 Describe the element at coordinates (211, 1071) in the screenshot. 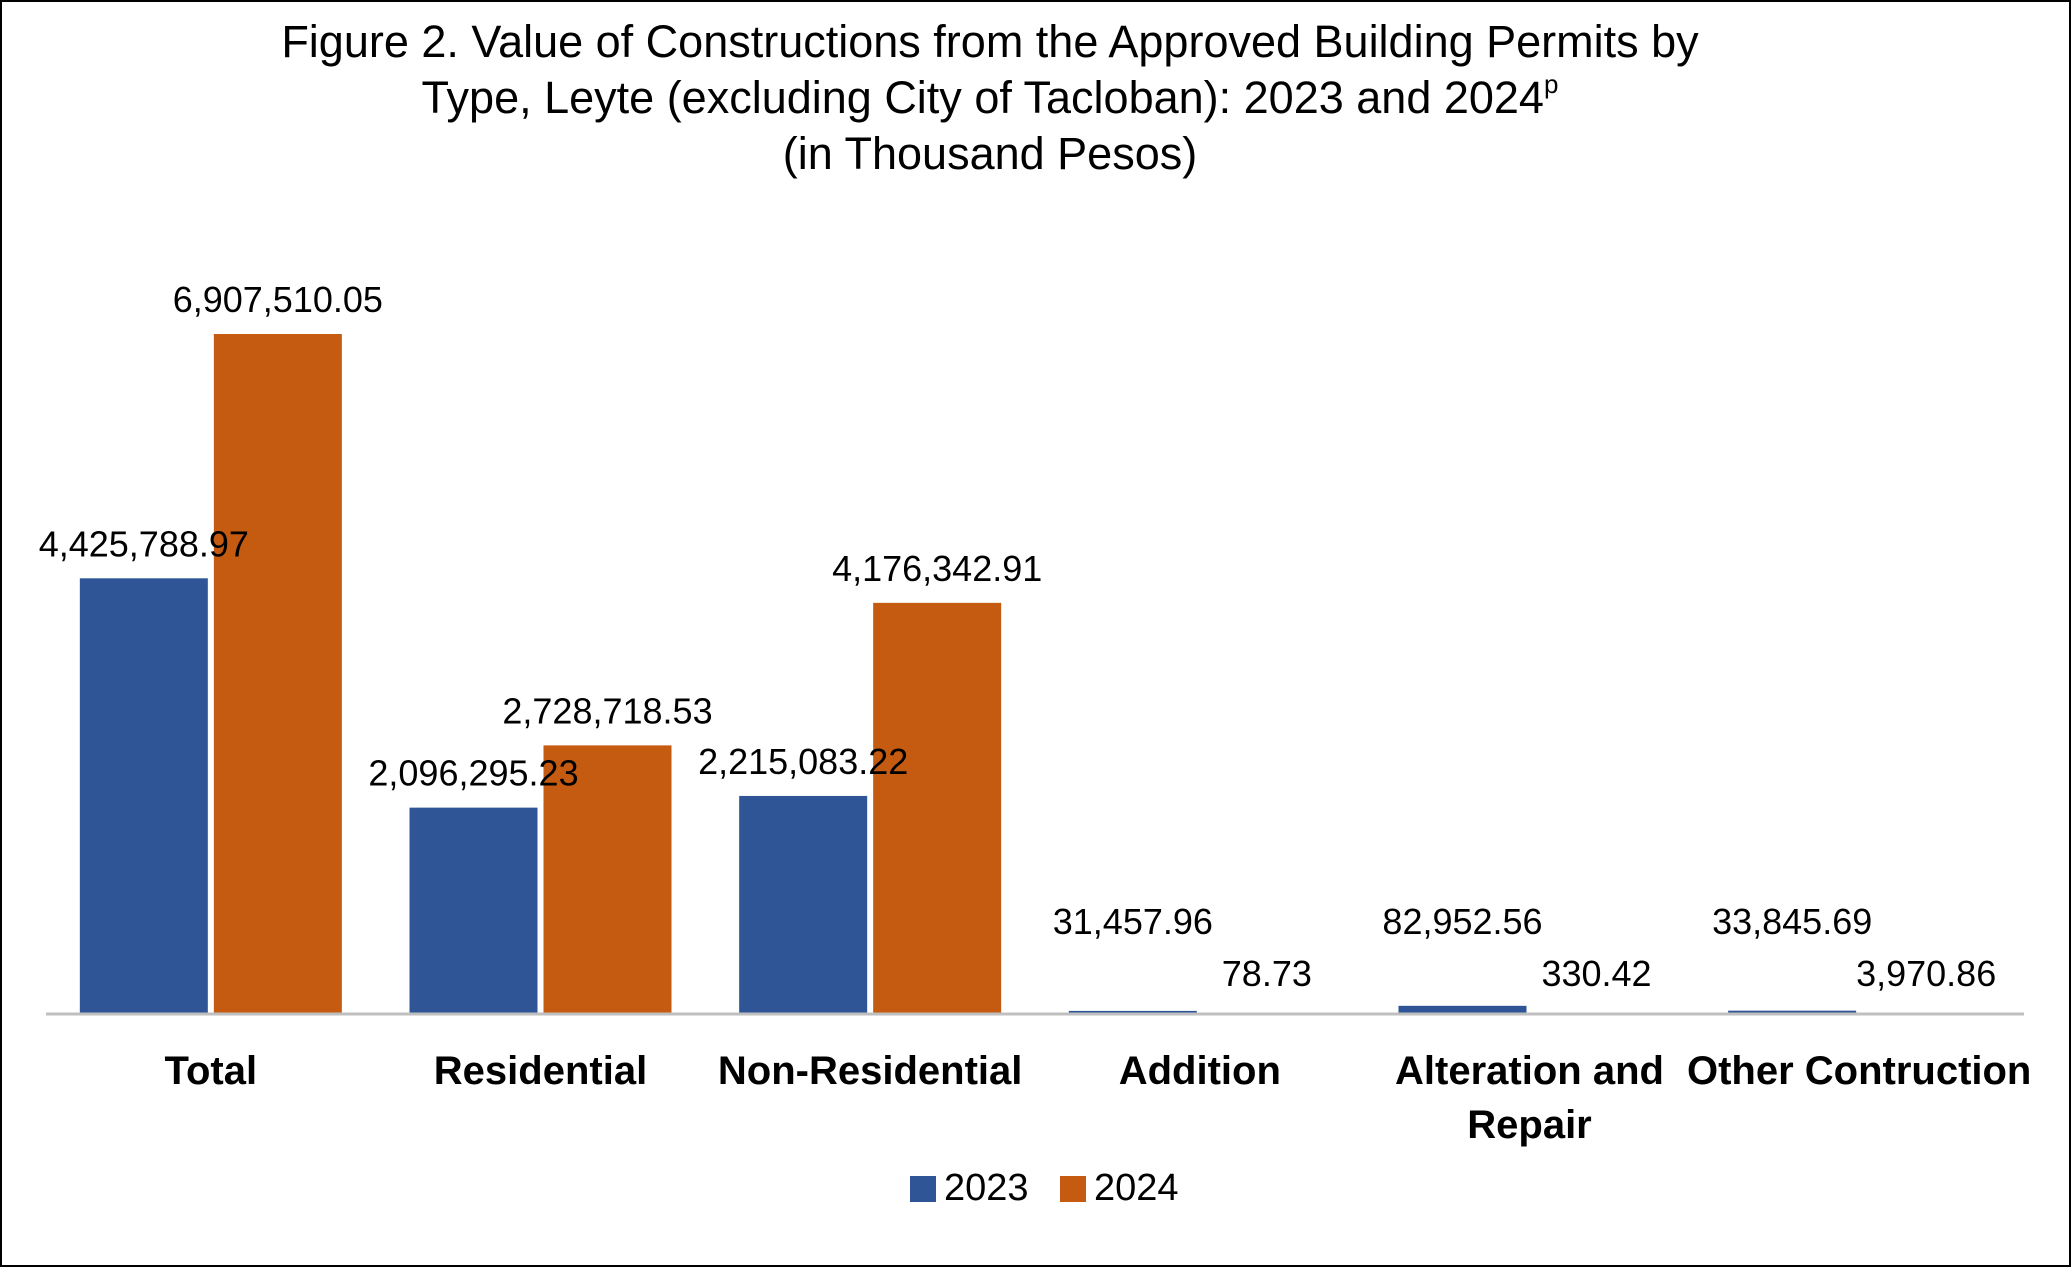

I see `category-label-0-line-0: Total` at that location.